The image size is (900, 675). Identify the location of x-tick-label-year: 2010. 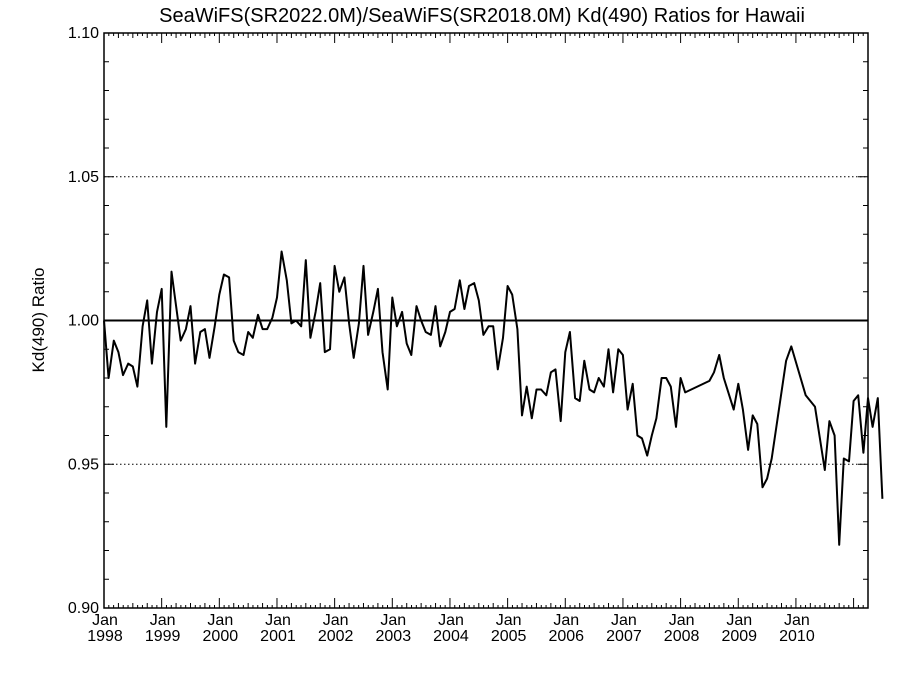
(797, 636).